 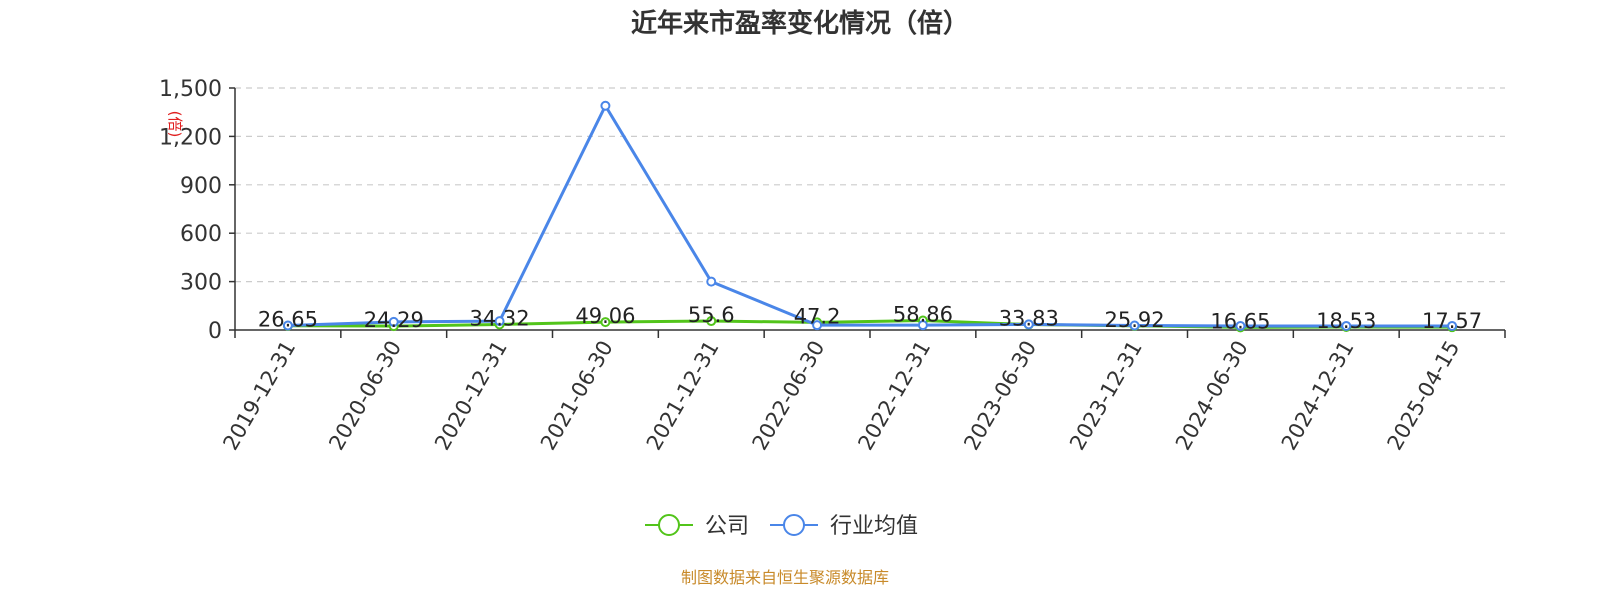 I want to click on data-label: 33.83, so click(x=1029, y=319).